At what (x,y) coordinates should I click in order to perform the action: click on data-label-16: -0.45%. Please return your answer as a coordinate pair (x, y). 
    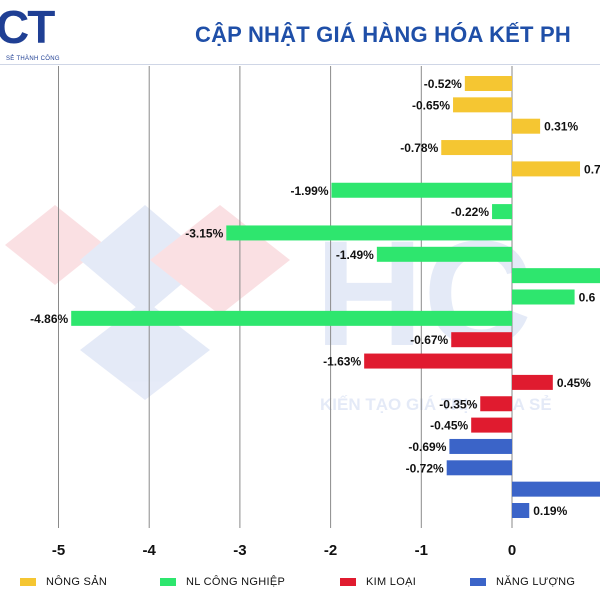
    Looking at the image, I should click on (449, 426).